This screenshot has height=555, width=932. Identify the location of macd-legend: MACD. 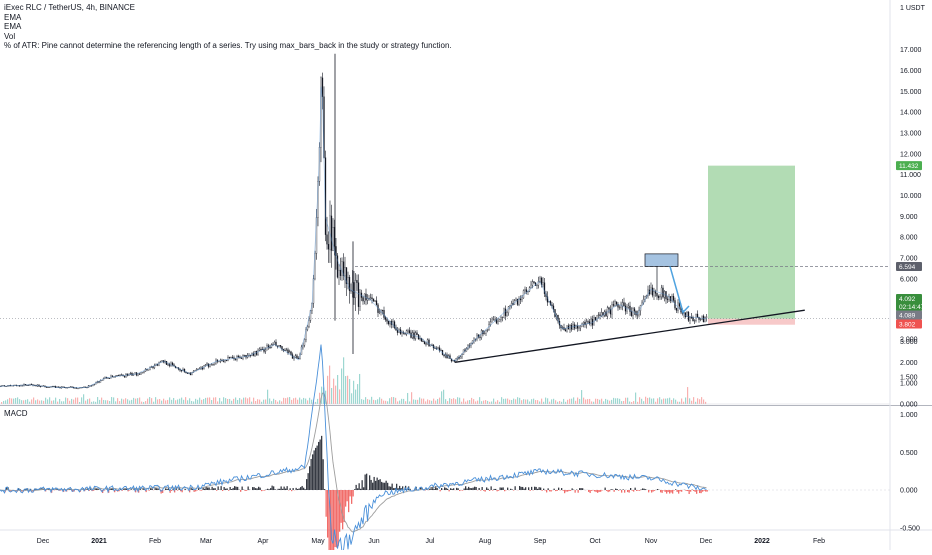
(16, 413).